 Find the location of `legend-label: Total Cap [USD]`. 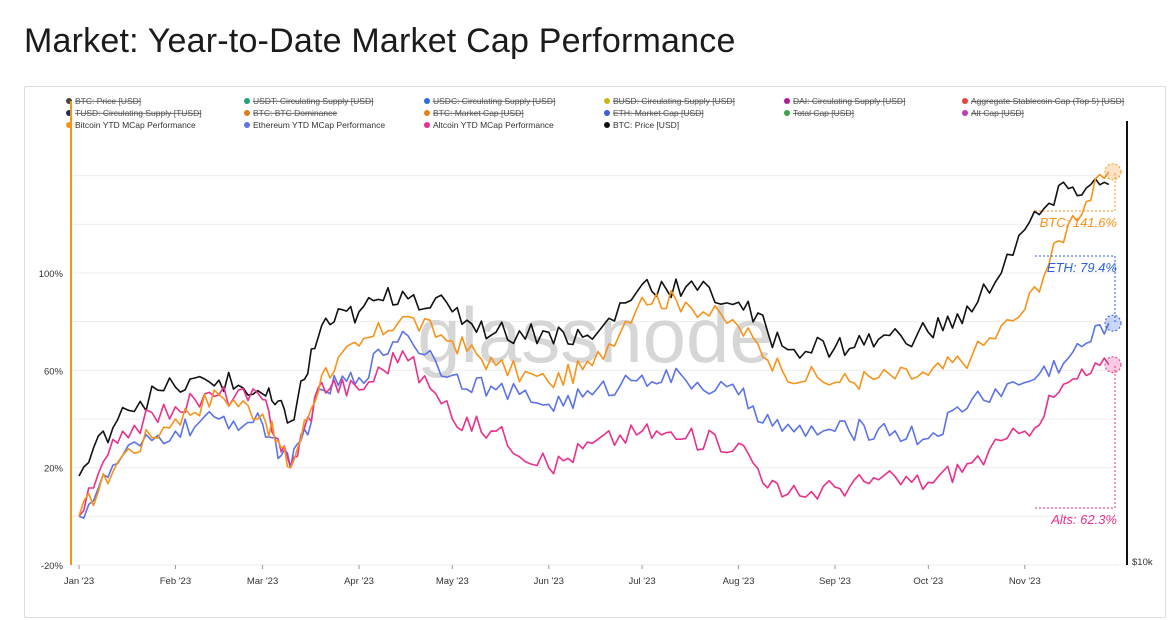

legend-label: Total Cap [USD] is located at coordinates (823, 113).